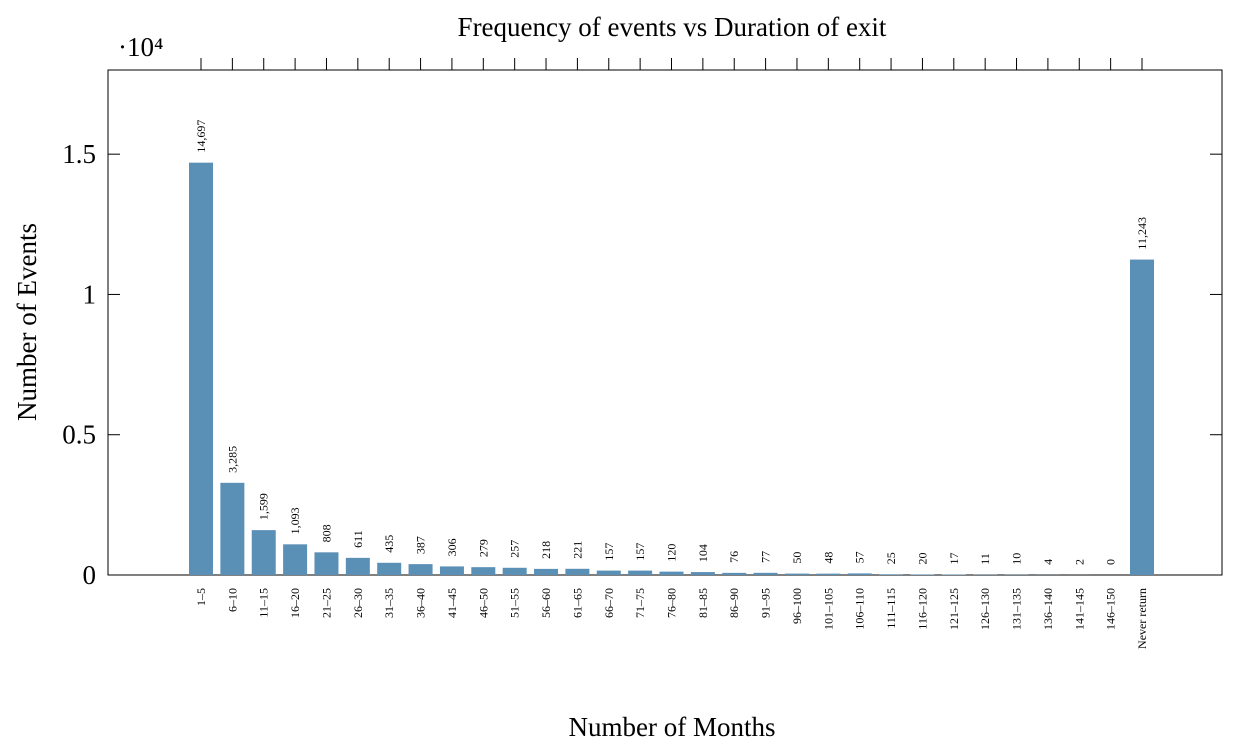 The image size is (1233, 751). What do you see at coordinates (797, 606) in the screenshot?
I see `x-tick-label: 96–100` at bounding box center [797, 606].